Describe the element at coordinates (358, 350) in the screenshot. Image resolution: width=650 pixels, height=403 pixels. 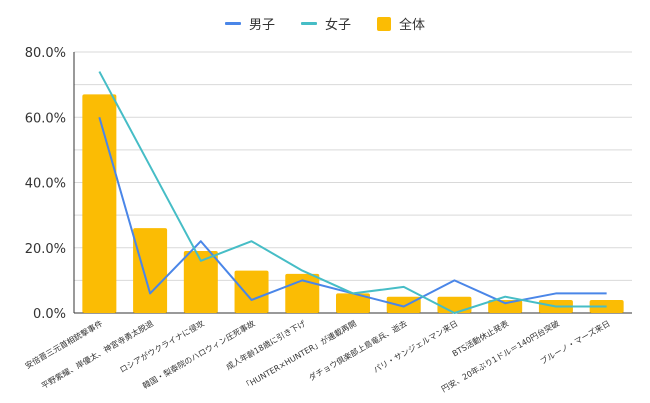
I see `x-tick-label: ダチョウ倶楽部上島竜兵、逝去` at that location.